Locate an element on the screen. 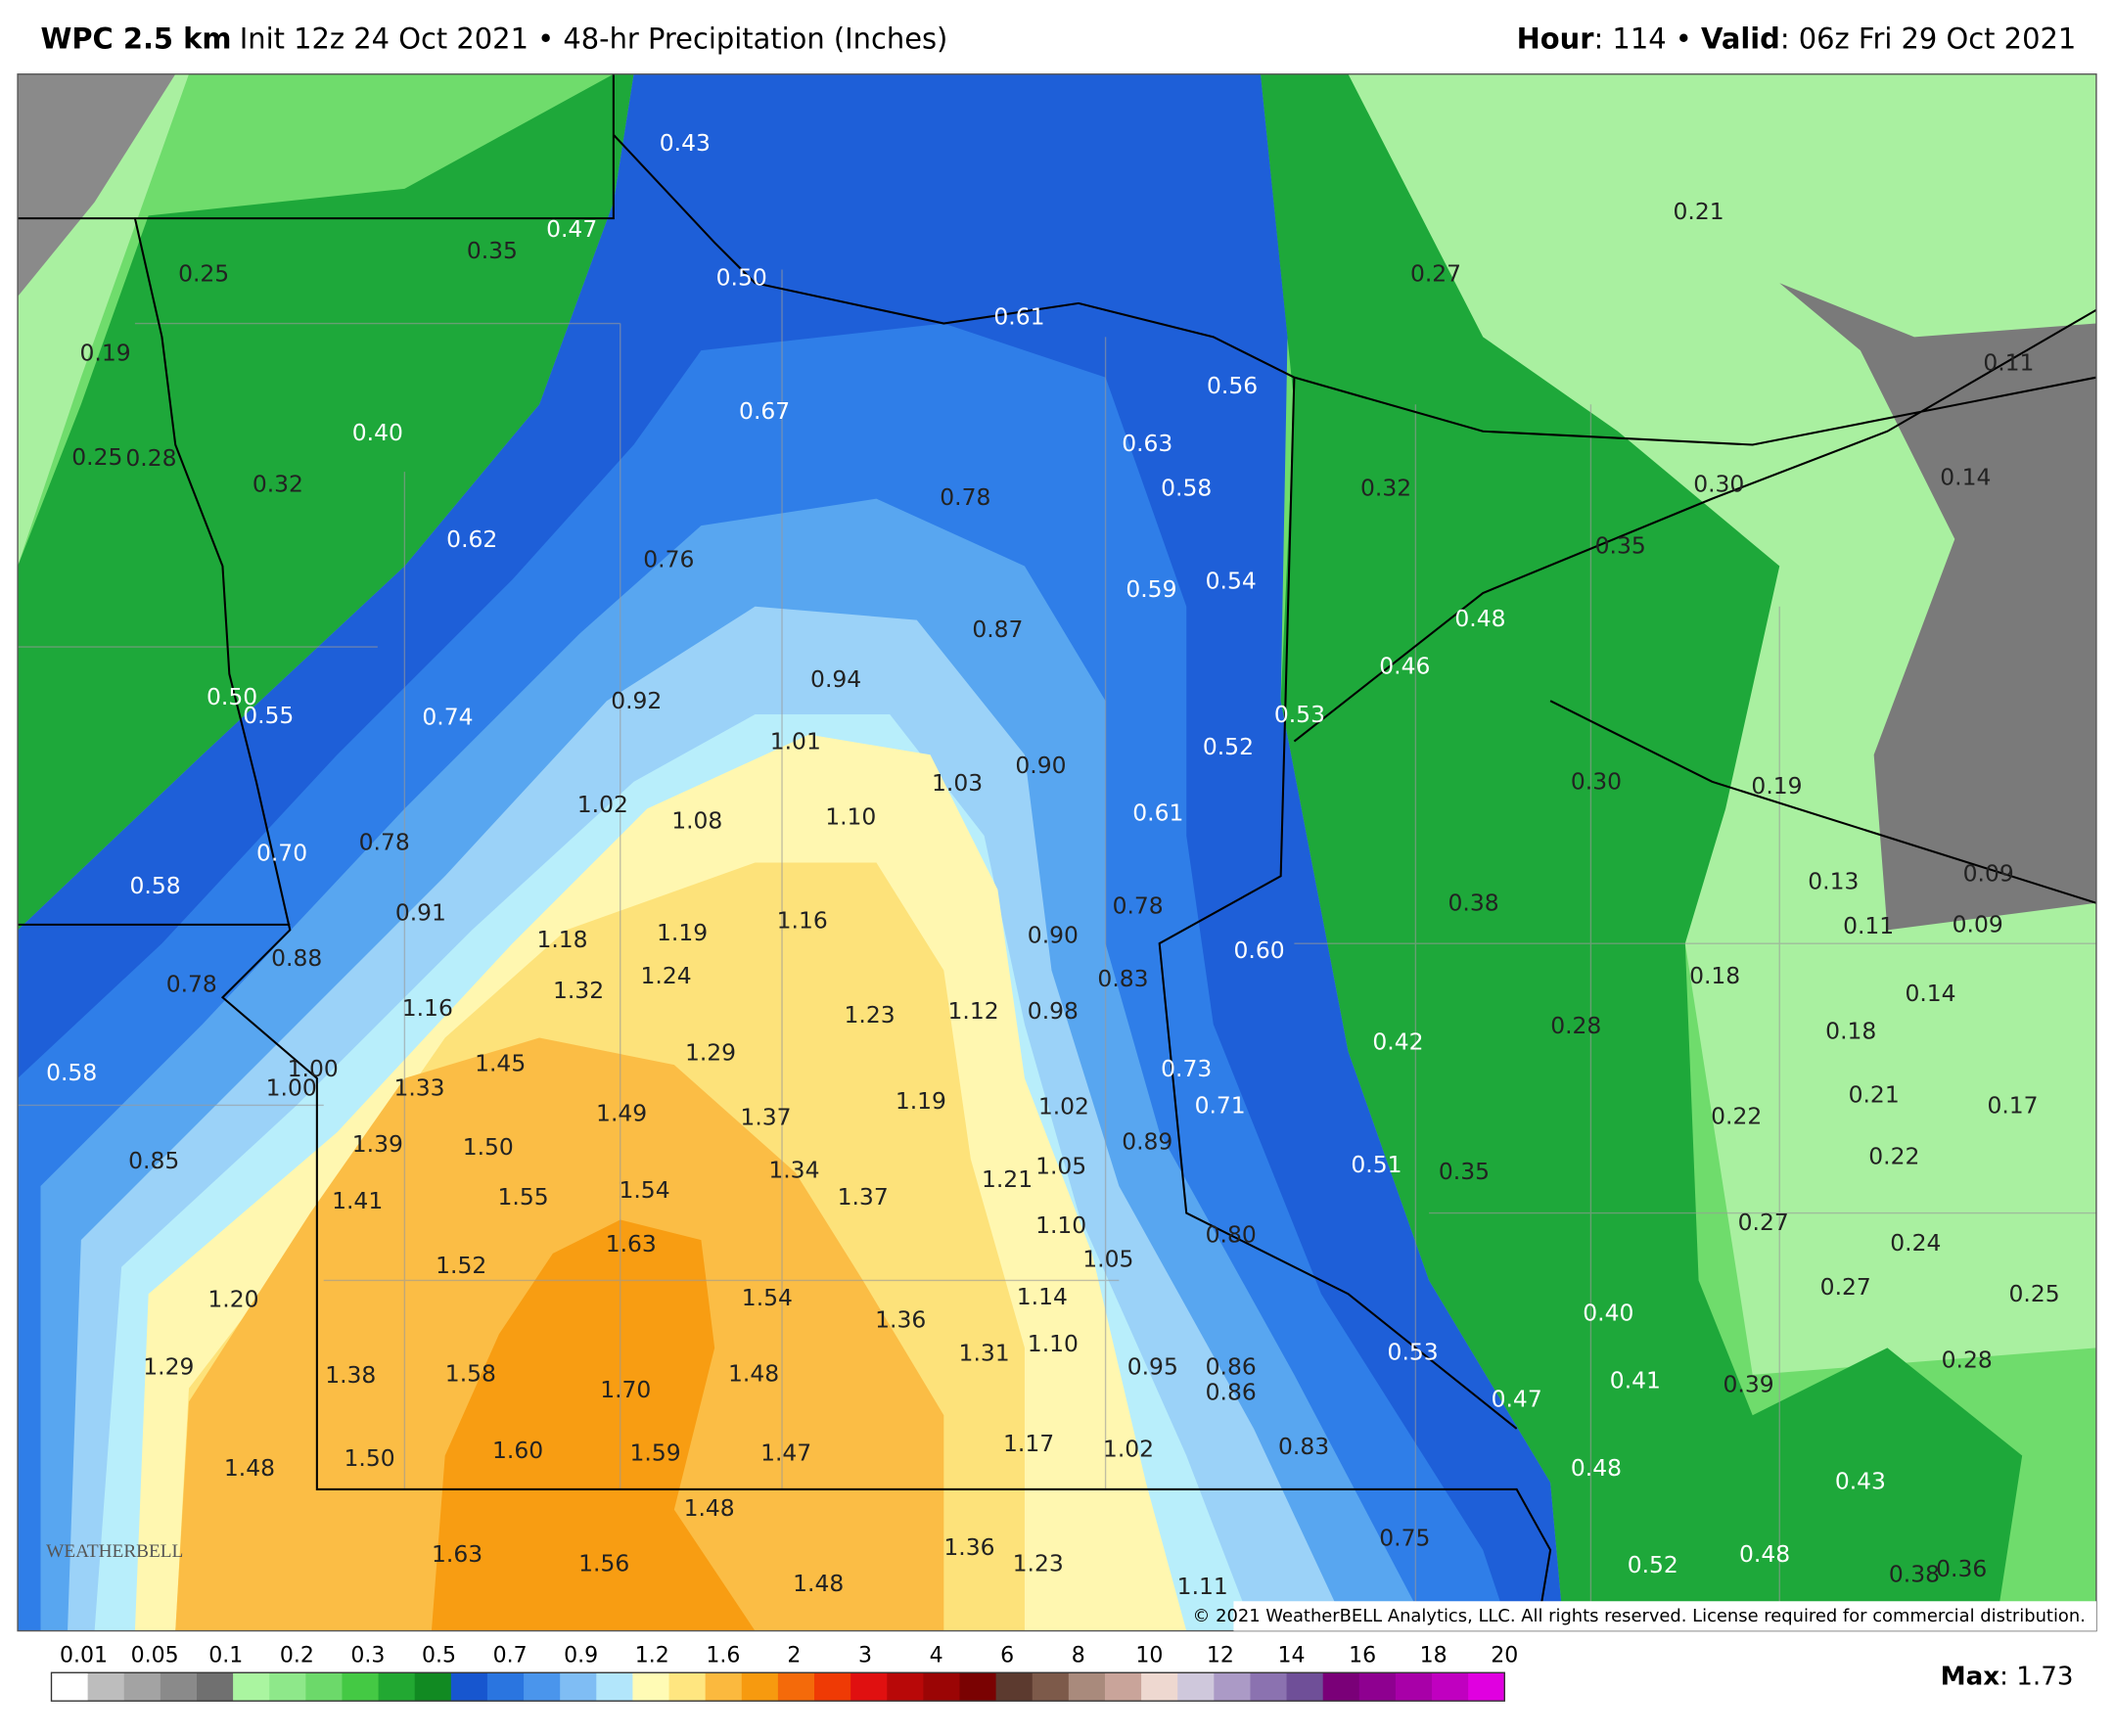 The width and height of the screenshot is (2114, 1736). valid: : 06z Fri 29 Oct 2021 is located at coordinates (1928, 39).